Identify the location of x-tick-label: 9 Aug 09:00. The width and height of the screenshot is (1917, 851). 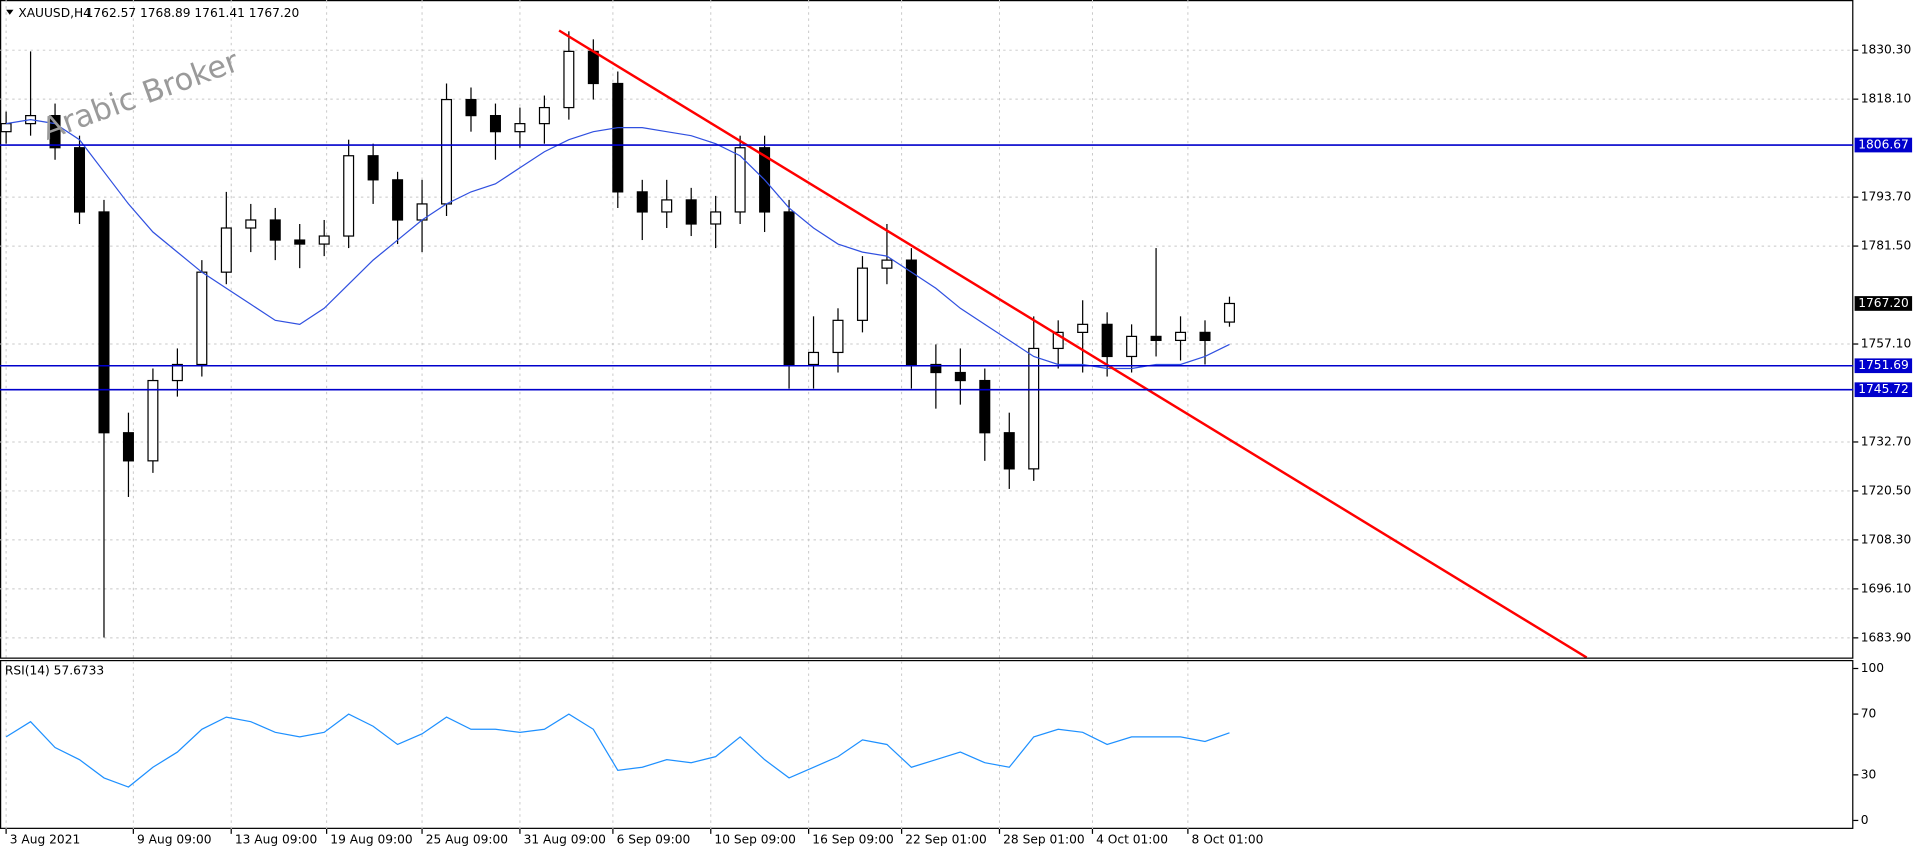
(174, 839).